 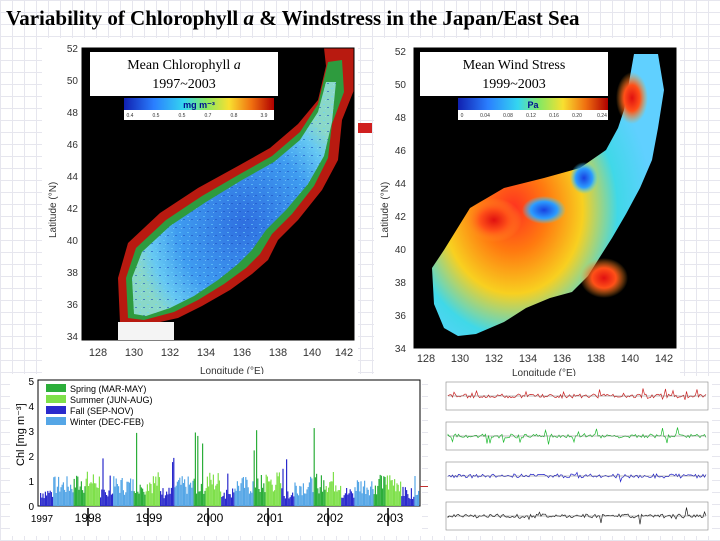 I want to click on chl-y-axis-label: Latitude (°N), so click(x=53, y=210).